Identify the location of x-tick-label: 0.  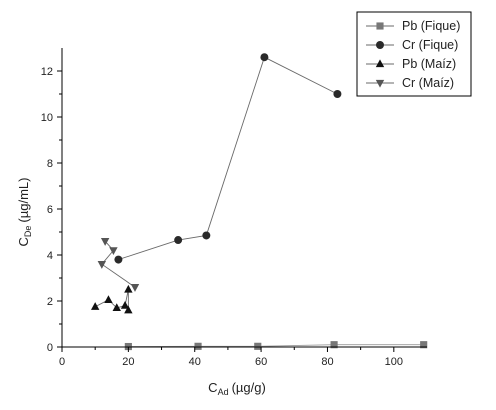
(62, 362).